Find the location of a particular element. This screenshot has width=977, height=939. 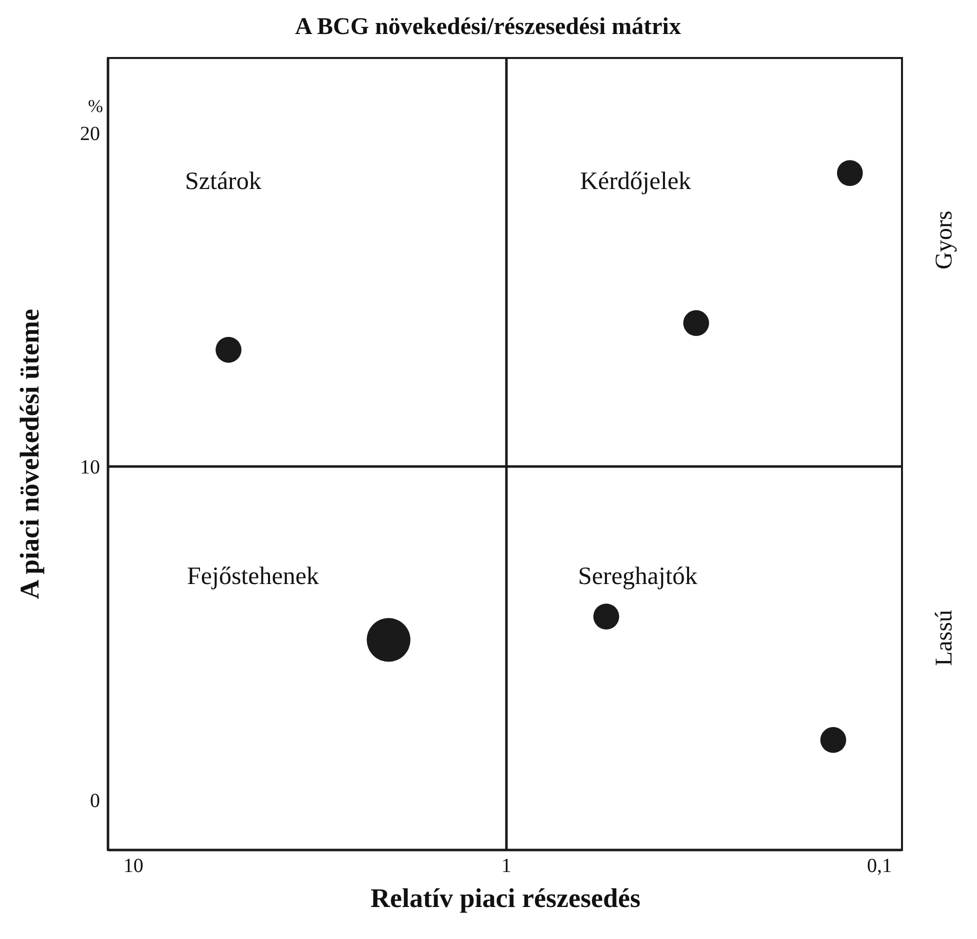

x-tick-label: 10 is located at coordinates (133, 866).